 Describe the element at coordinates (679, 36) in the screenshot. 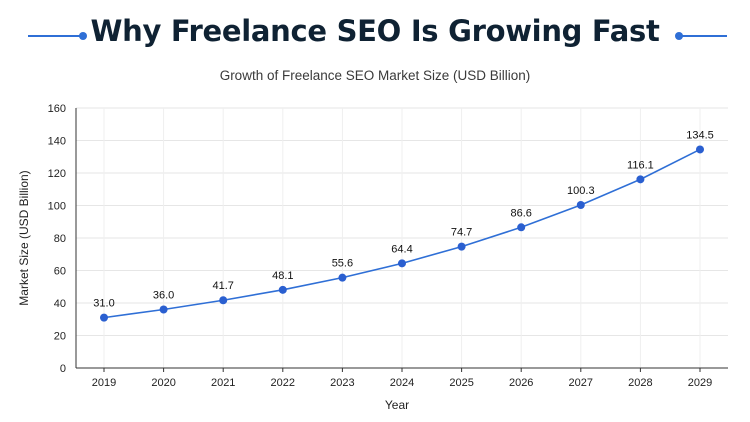

I see `title-right-dot` at that location.